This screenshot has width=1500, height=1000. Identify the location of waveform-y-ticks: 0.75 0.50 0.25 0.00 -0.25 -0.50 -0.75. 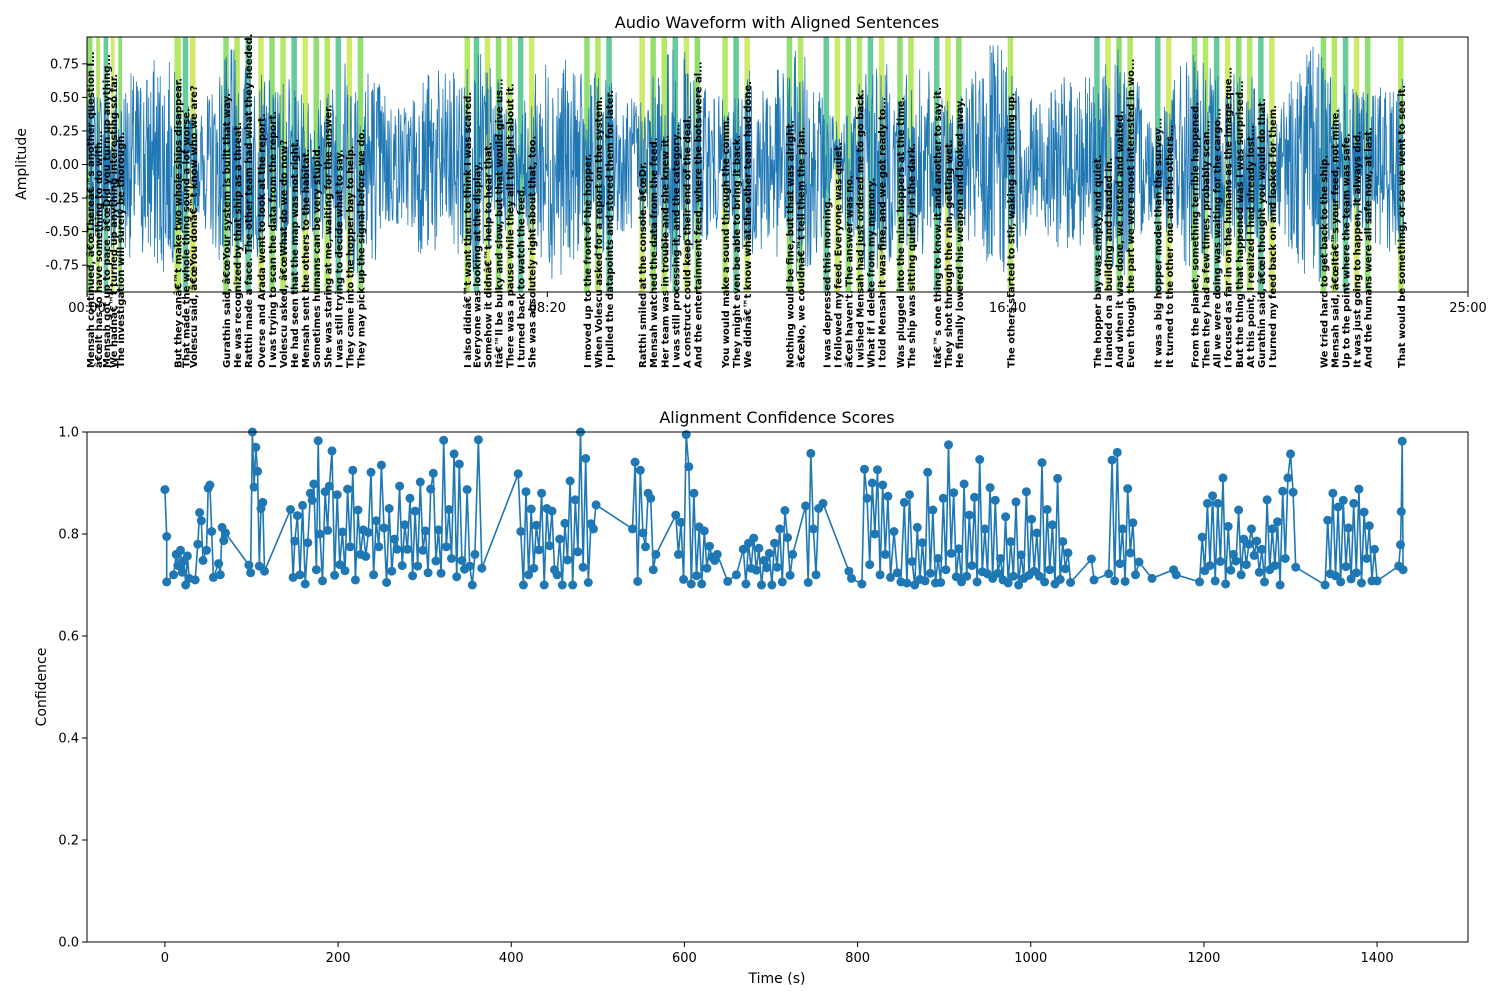
(66, 165).